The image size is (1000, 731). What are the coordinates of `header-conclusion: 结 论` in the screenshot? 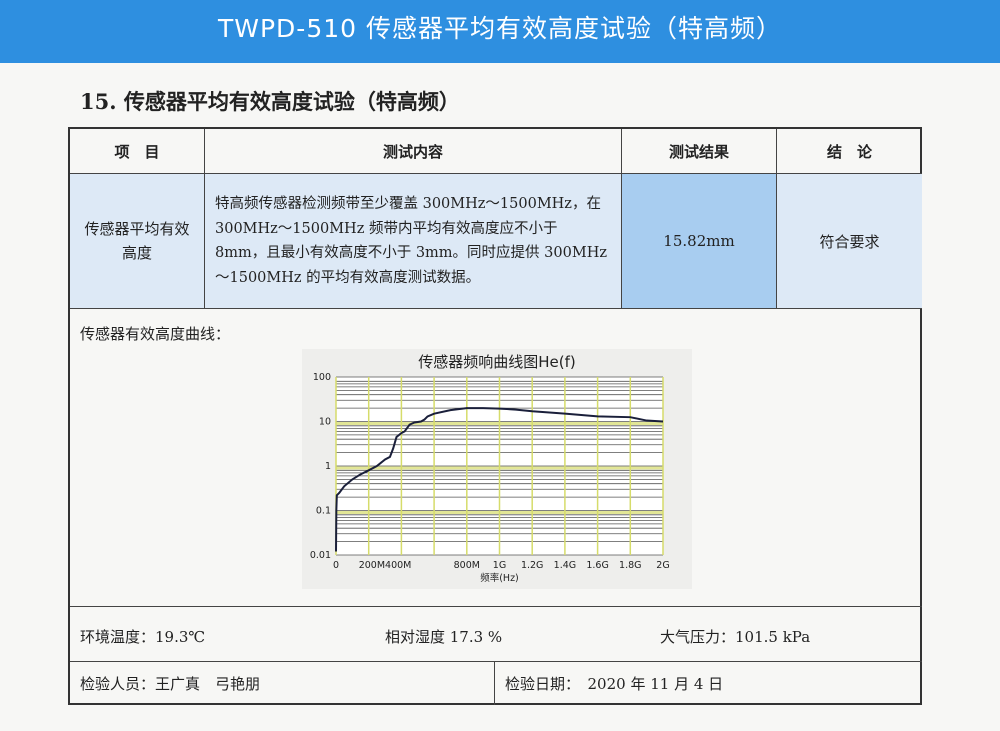 It's located at (849, 151).